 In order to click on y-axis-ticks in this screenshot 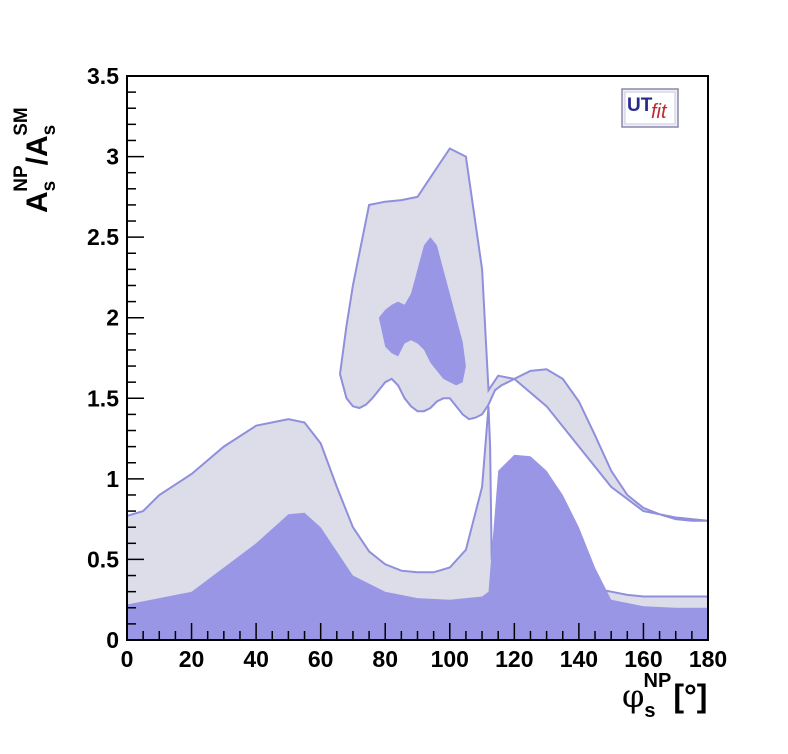, I will do `click(135, 358)`.